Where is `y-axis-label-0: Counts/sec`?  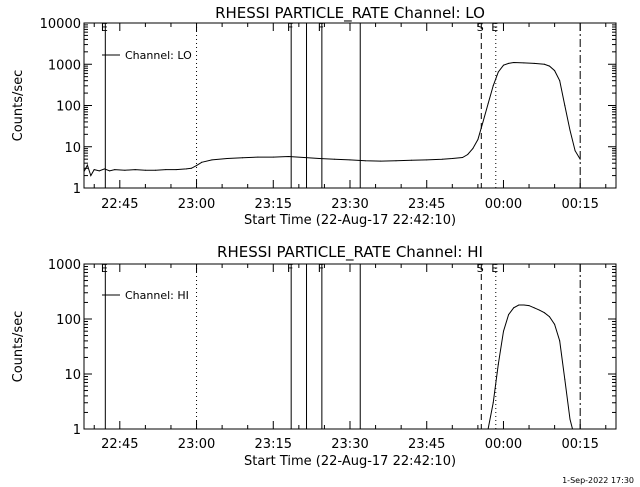 y-axis-label-0: Counts/sec is located at coordinates (18, 106).